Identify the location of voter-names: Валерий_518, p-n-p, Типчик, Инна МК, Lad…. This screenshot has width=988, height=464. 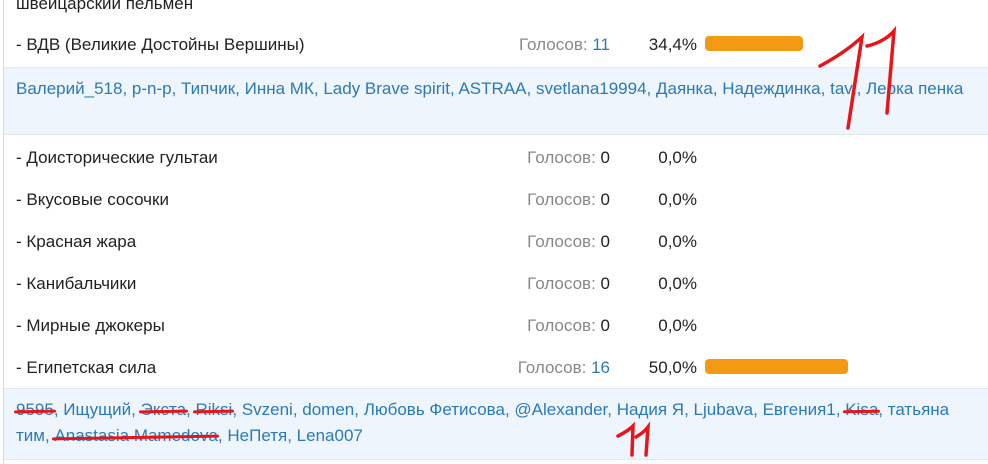
(496, 85).